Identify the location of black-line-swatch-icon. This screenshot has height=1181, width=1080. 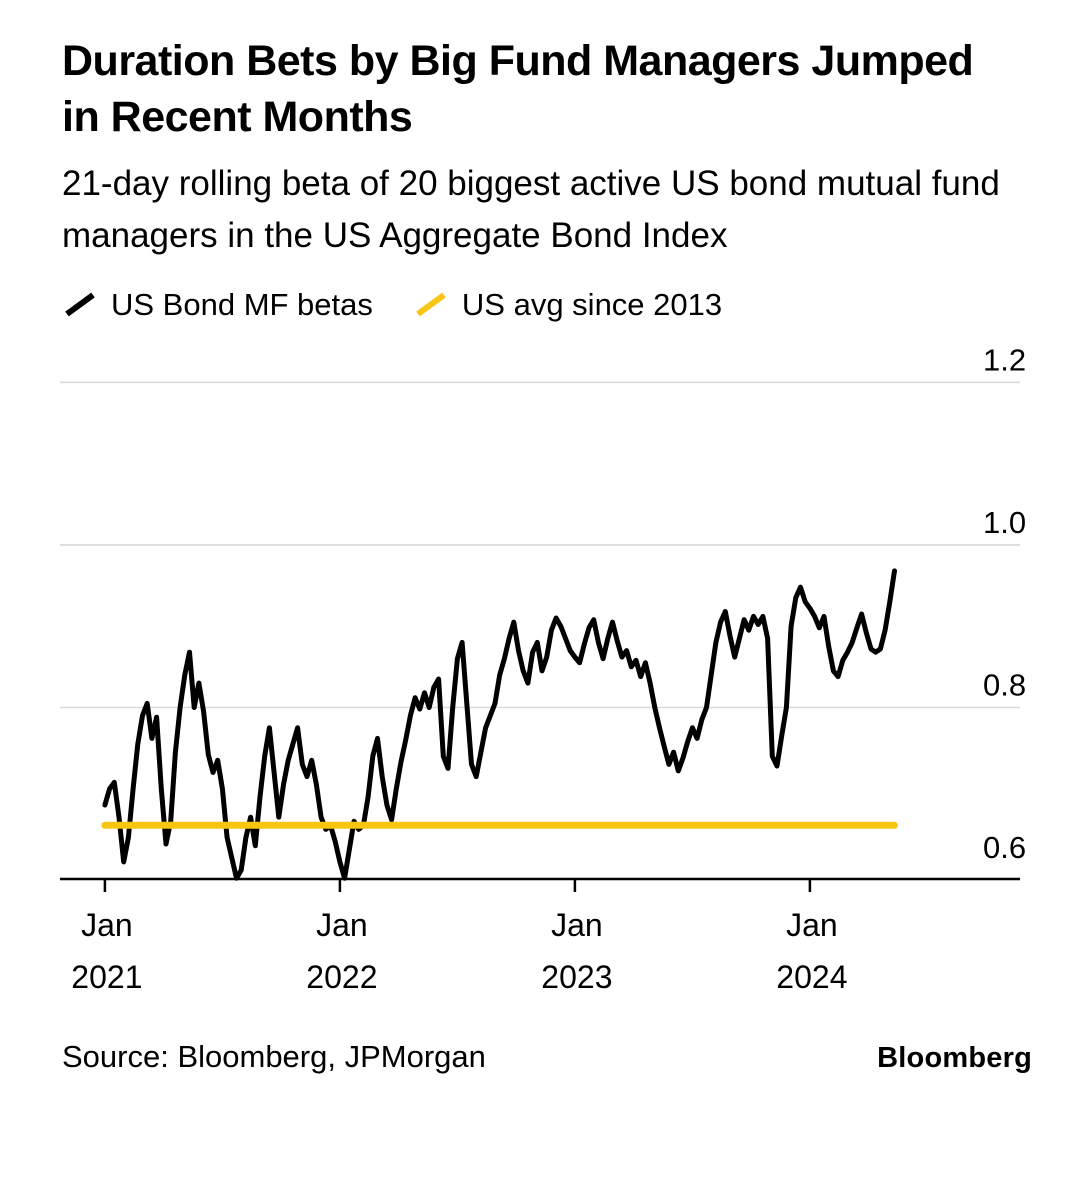
(80, 304).